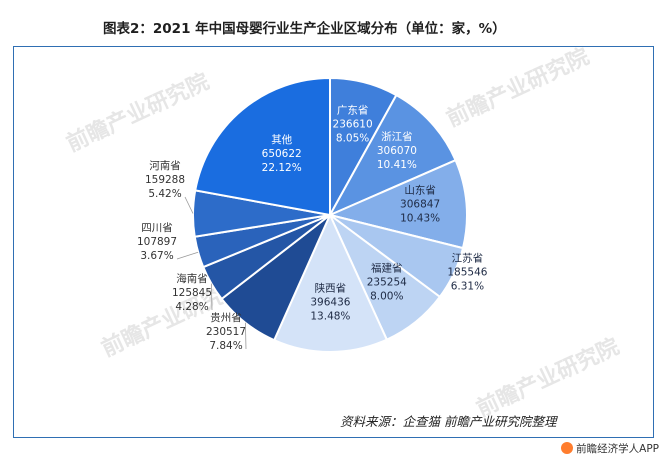  Describe the element at coordinates (330, 302) in the screenshot. I see `slice-label-value: 396436` at that location.